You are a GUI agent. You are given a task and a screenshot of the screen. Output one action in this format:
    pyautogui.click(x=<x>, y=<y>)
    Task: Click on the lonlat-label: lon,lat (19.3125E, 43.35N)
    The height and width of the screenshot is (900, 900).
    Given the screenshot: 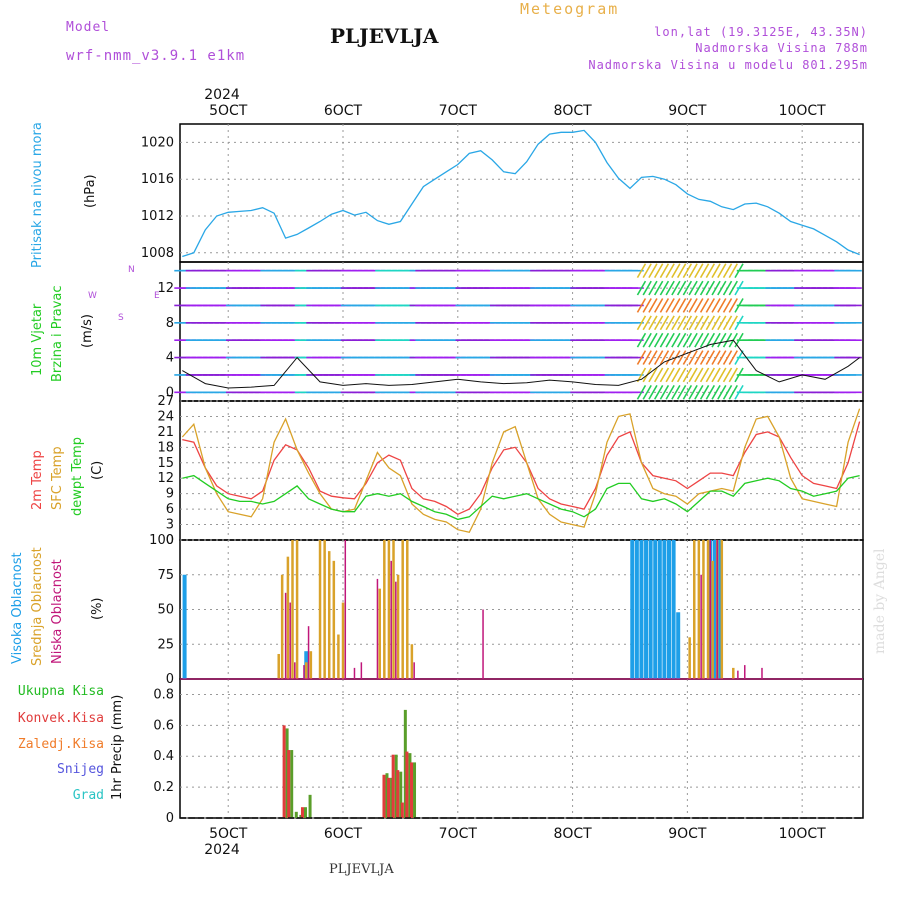 What is the action you would take?
    pyautogui.click(x=761, y=32)
    